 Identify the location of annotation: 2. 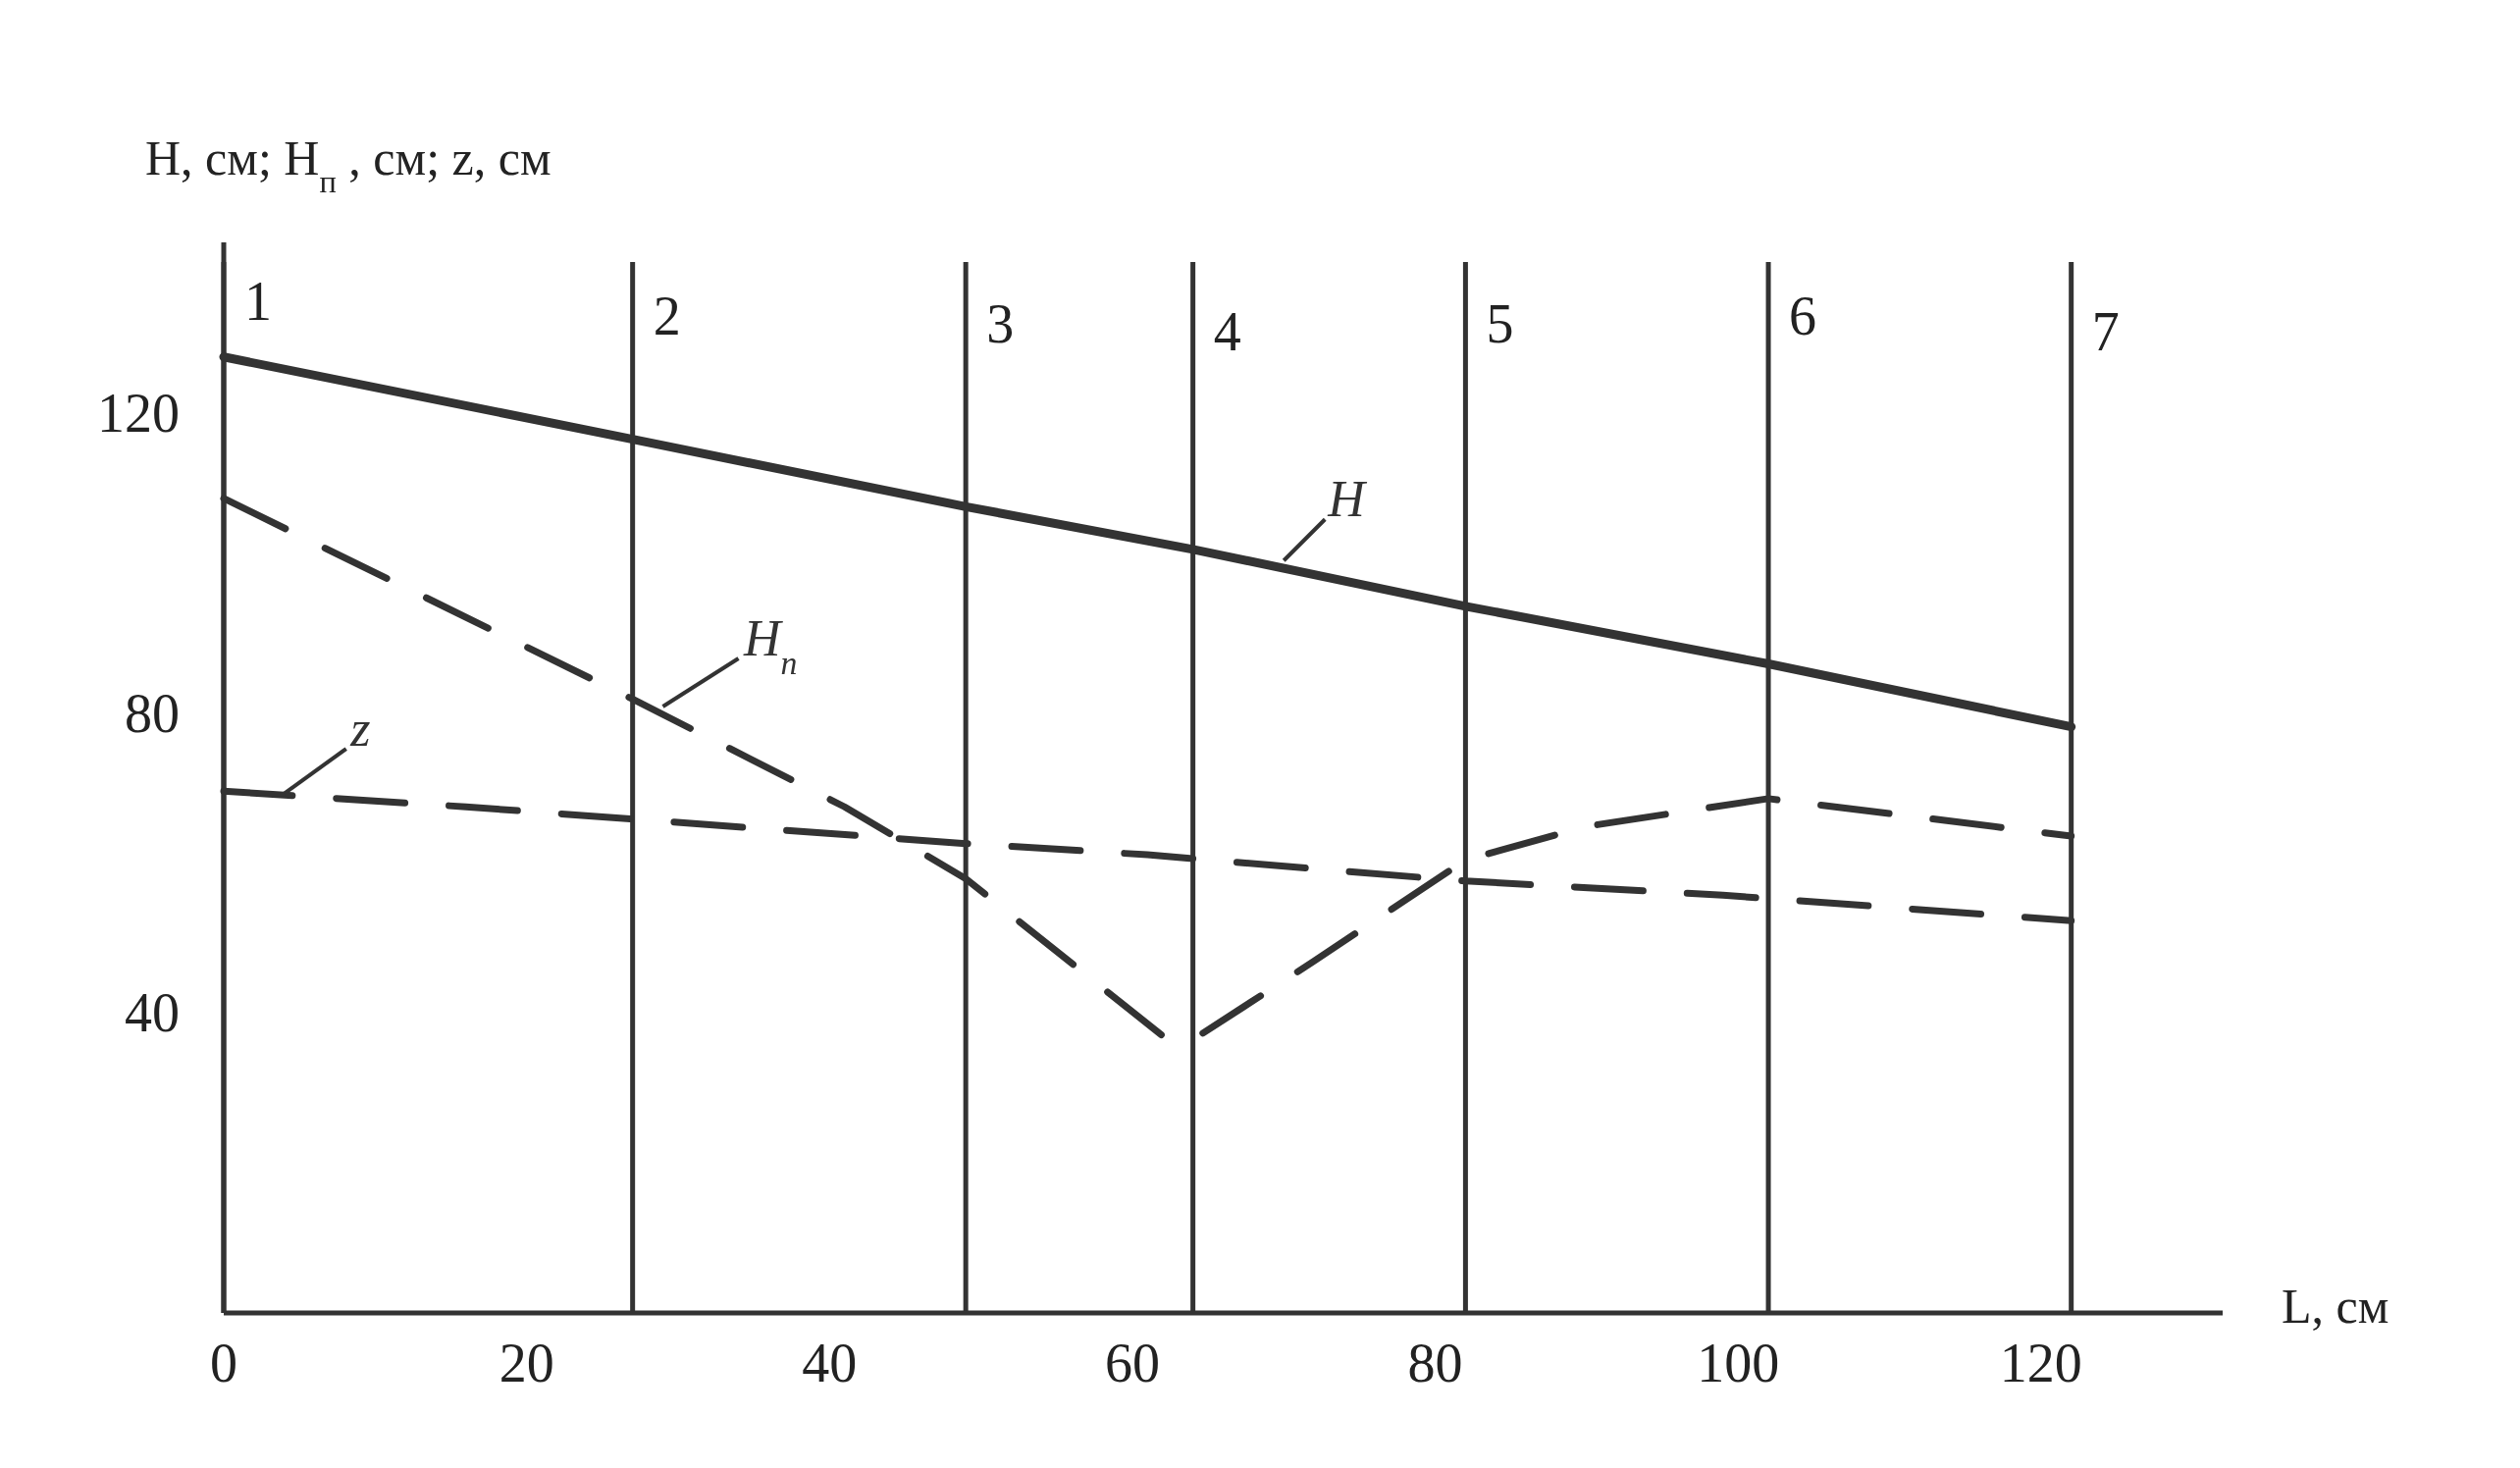
(667, 316).